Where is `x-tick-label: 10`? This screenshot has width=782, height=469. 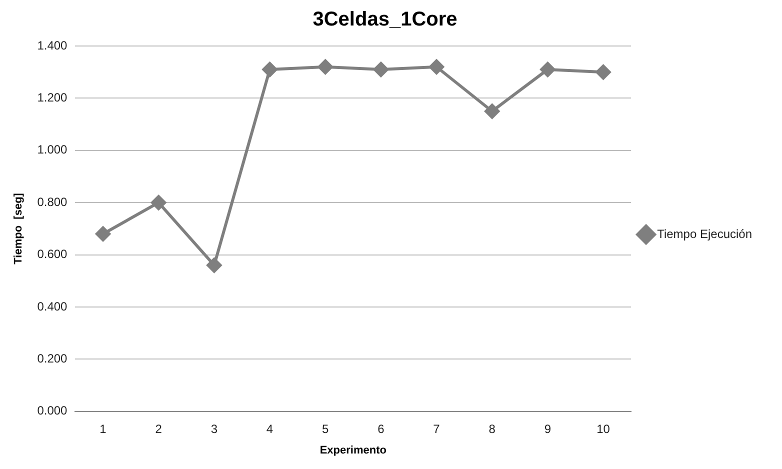
x-tick-label: 10 is located at coordinates (603, 429).